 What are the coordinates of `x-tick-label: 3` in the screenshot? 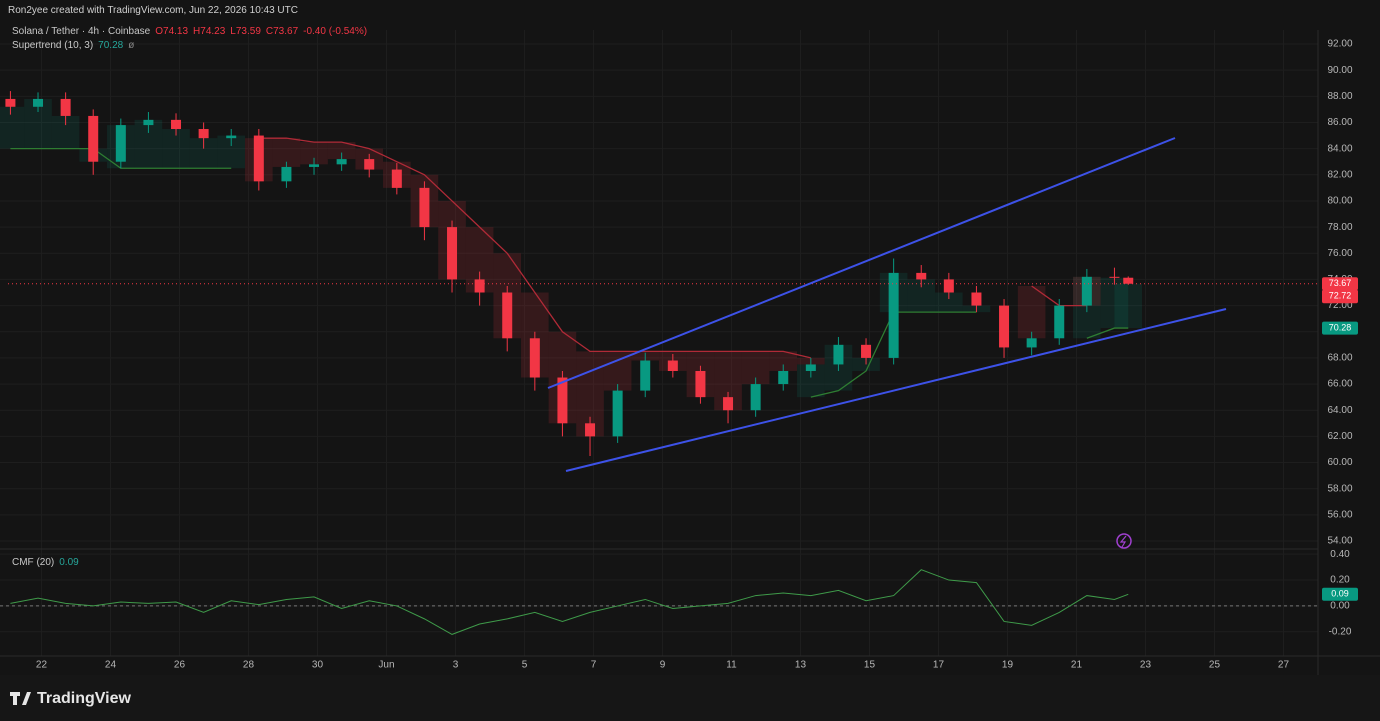 It's located at (456, 665).